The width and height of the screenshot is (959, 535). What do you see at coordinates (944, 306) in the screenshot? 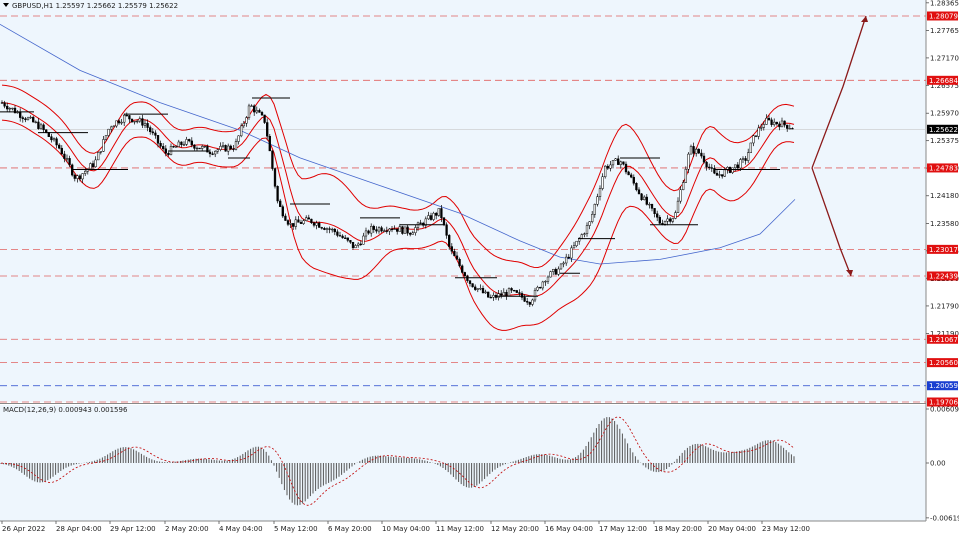
I see `price-tick-label: 1.21790` at bounding box center [944, 306].